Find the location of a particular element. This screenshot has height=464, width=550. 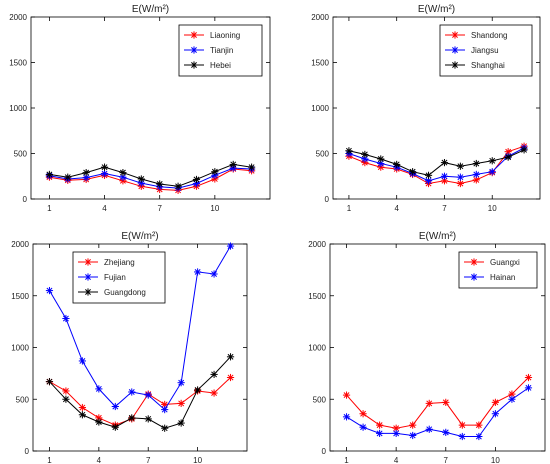

legend-label: Jiangsu is located at coordinates (485, 50).